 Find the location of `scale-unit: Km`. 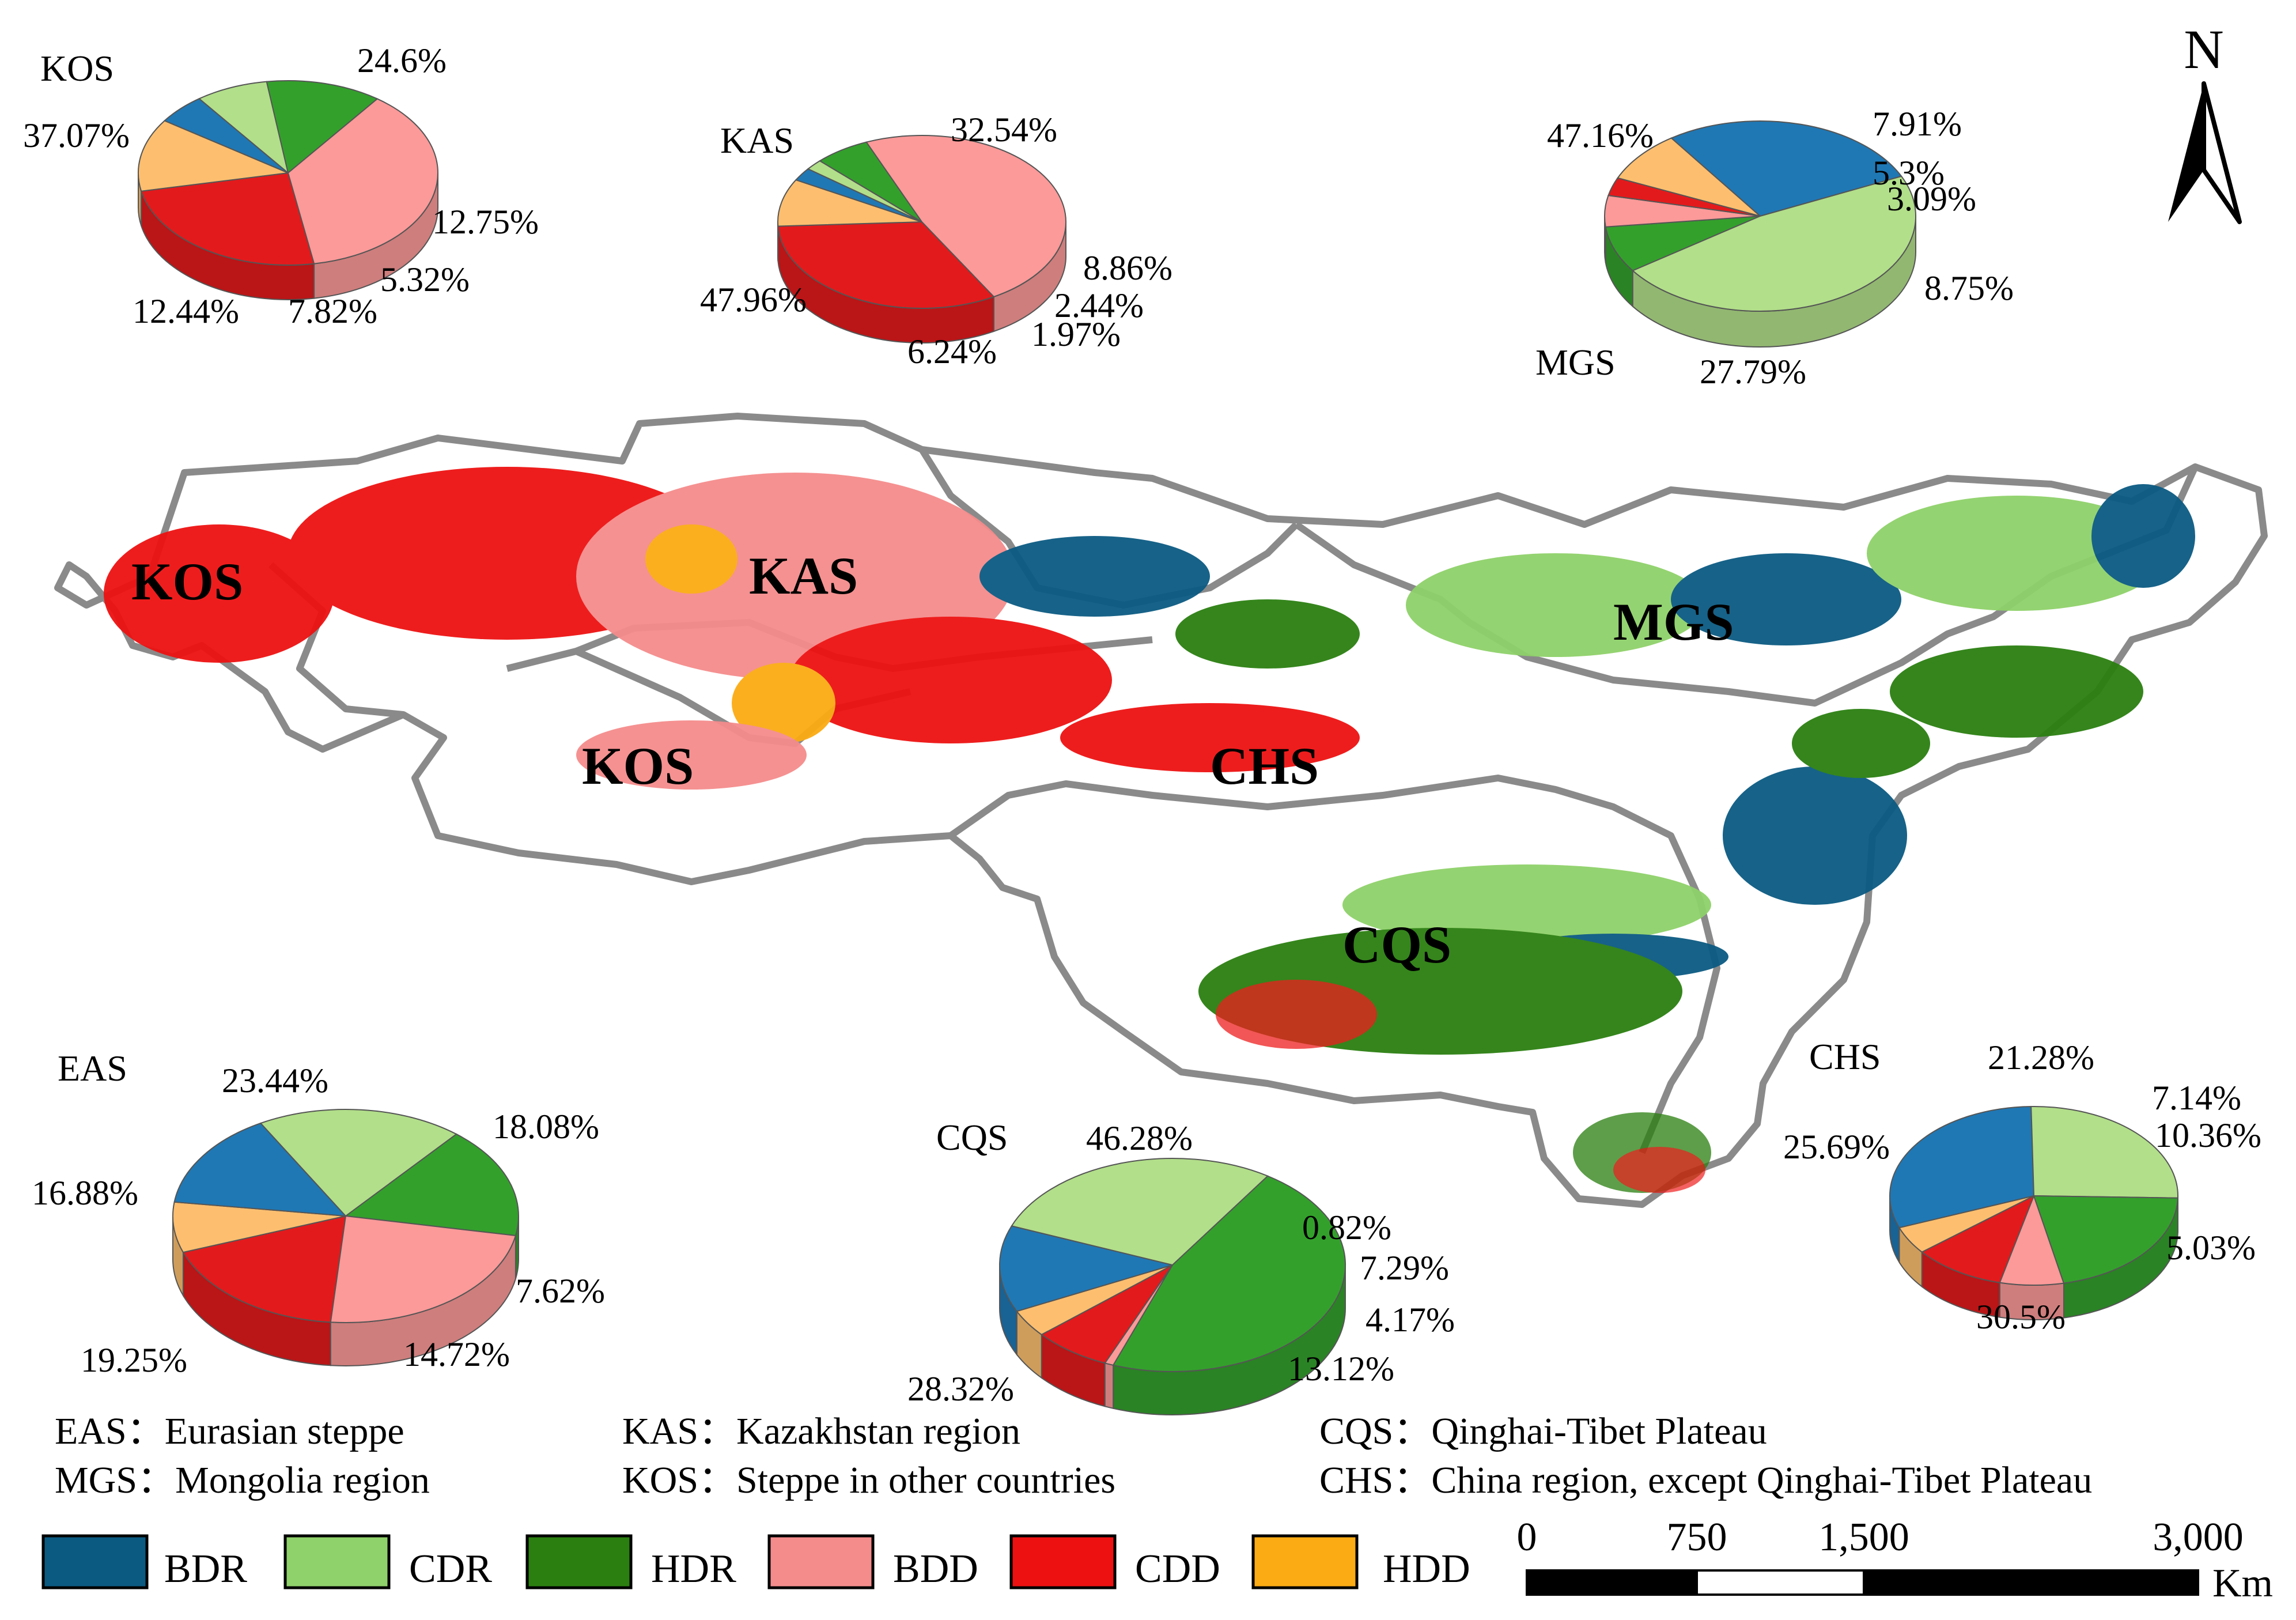

scale-unit: Km is located at coordinates (2242, 1583).